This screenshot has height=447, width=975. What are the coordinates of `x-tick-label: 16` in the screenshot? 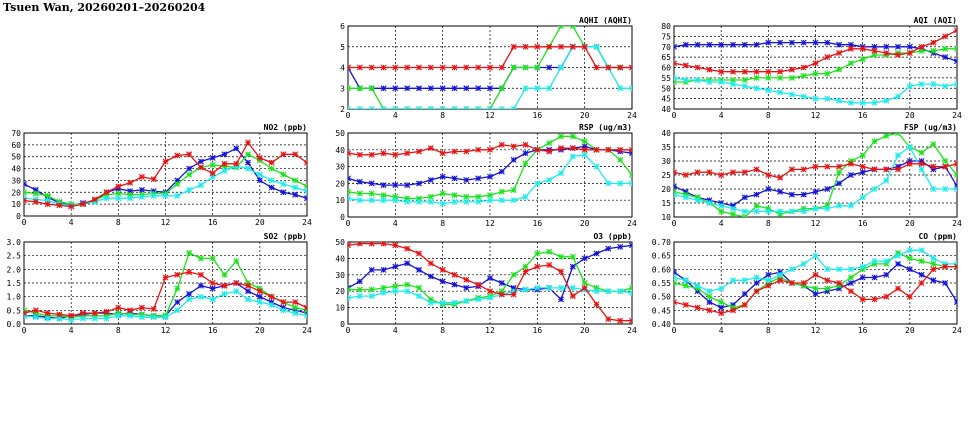 It's located at (863, 223).